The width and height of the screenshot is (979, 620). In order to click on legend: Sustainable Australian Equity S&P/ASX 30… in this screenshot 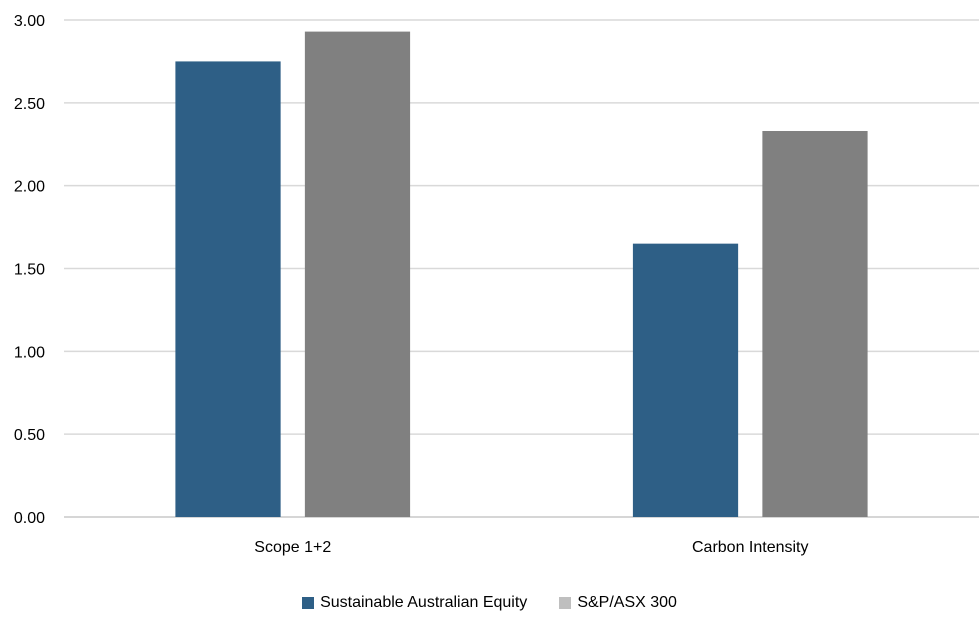, I will do `click(489, 603)`.